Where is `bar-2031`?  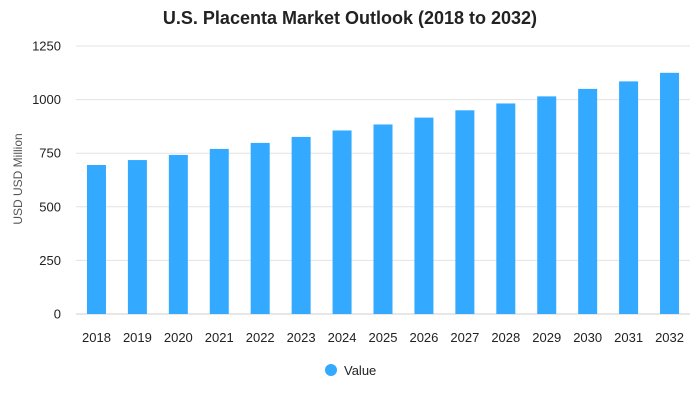 bar-2031 is located at coordinates (629, 197).